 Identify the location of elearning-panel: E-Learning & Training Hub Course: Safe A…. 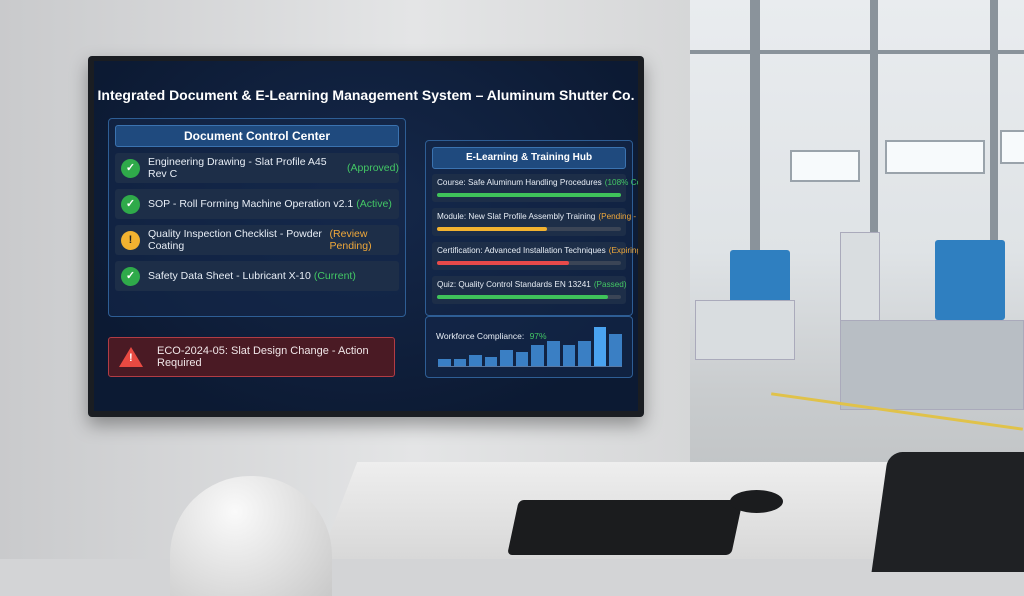
(531, 228).